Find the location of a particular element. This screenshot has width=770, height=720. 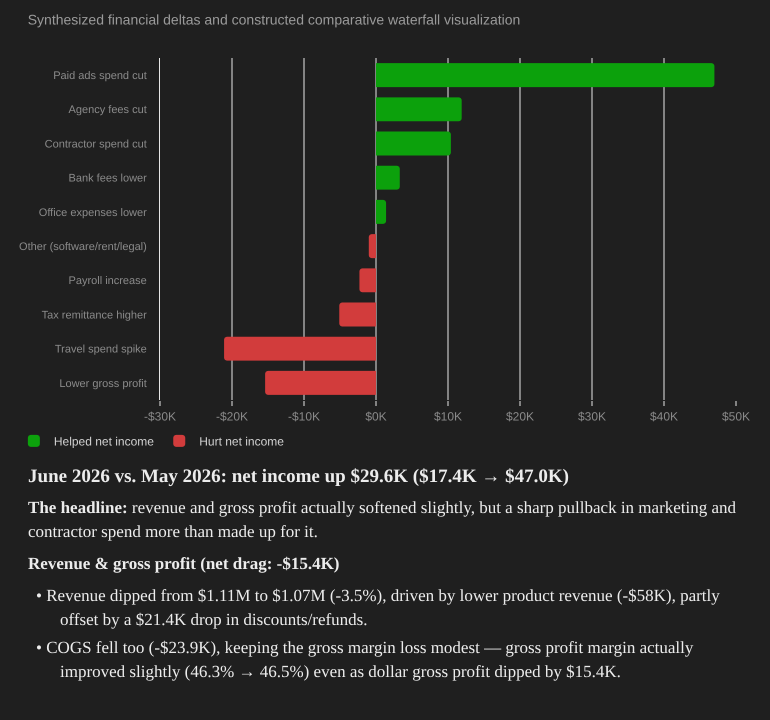

y-tick-label: Payroll increase is located at coordinates (107, 281).